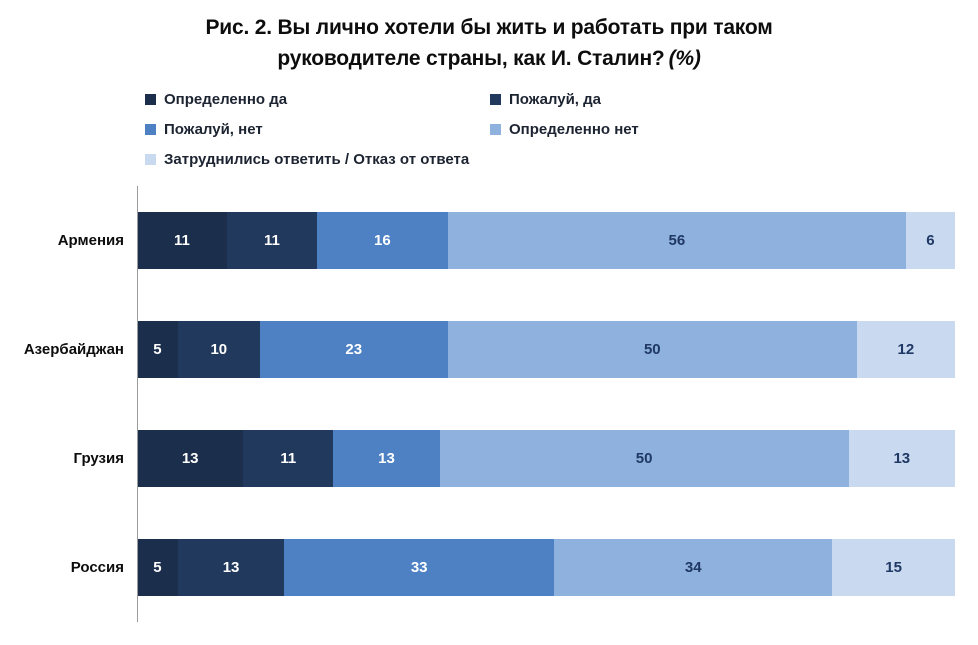 This screenshot has height=645, width=978. I want to click on legend-item: Пожалуй, да, so click(667, 99).